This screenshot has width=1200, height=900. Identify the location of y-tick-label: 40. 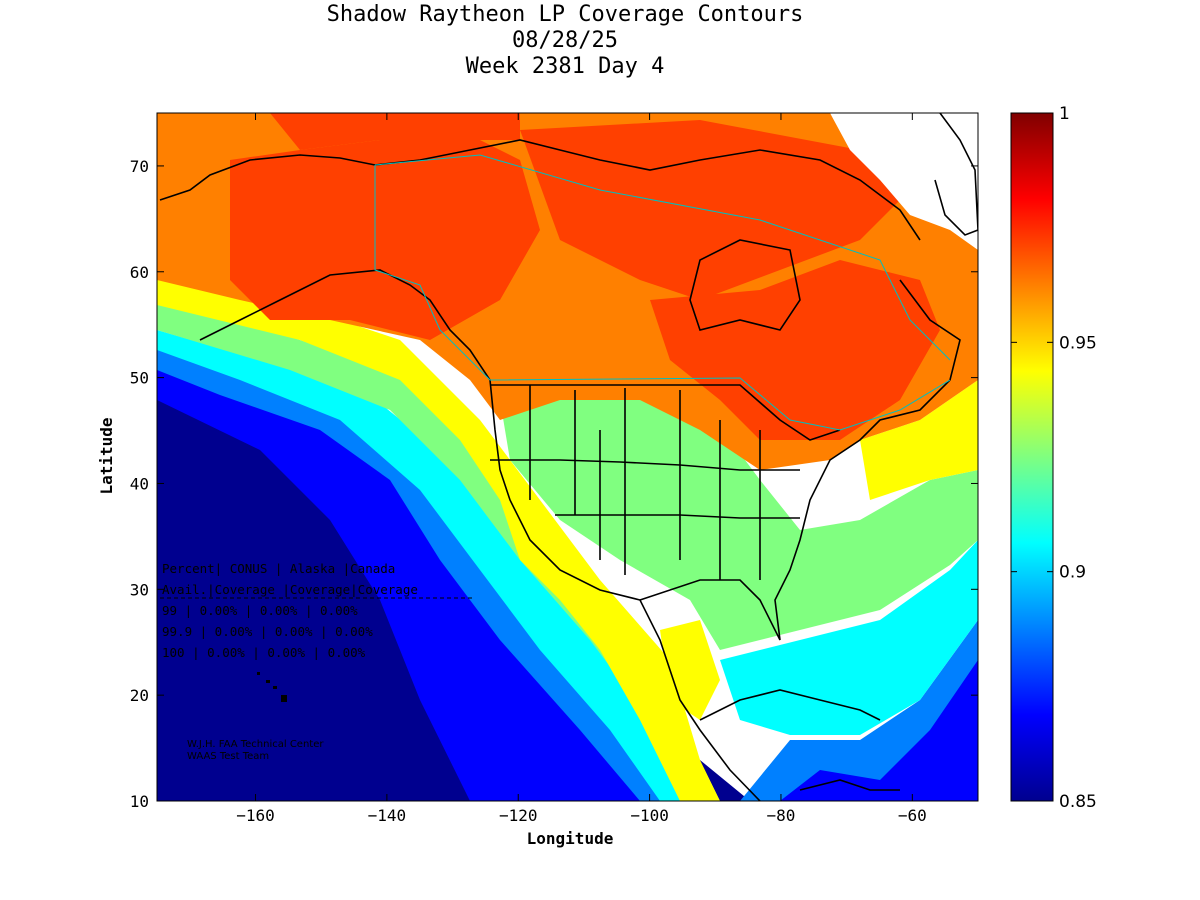
(139, 483).